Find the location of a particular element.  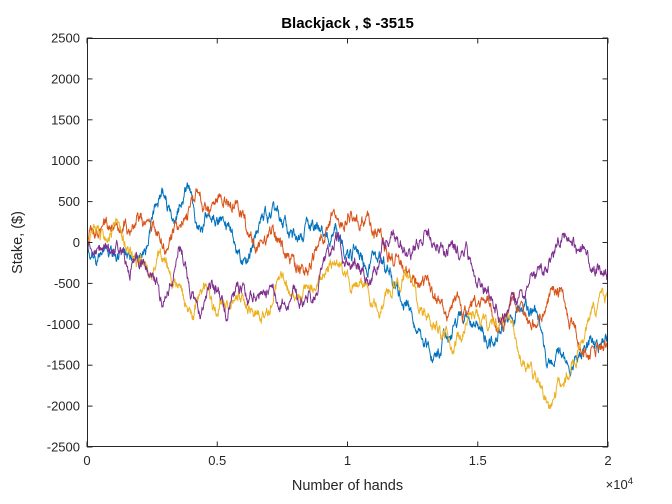

x-tick-label: 2 is located at coordinates (607, 460).